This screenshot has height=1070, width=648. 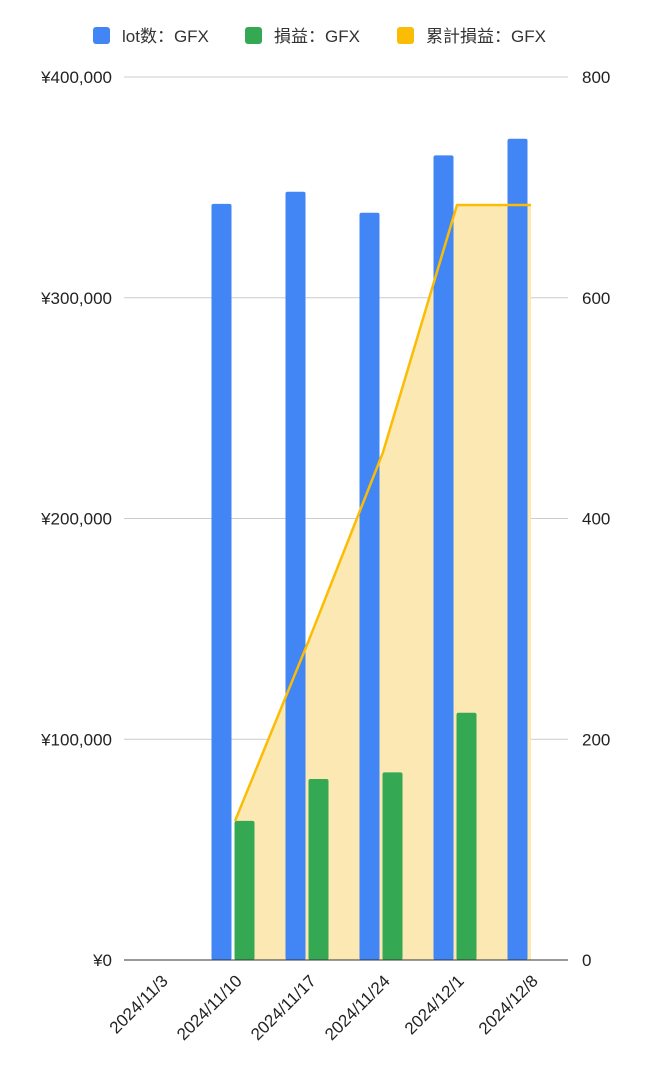 I want to click on x-tick-label: 2024/12/1, so click(x=434, y=1004).